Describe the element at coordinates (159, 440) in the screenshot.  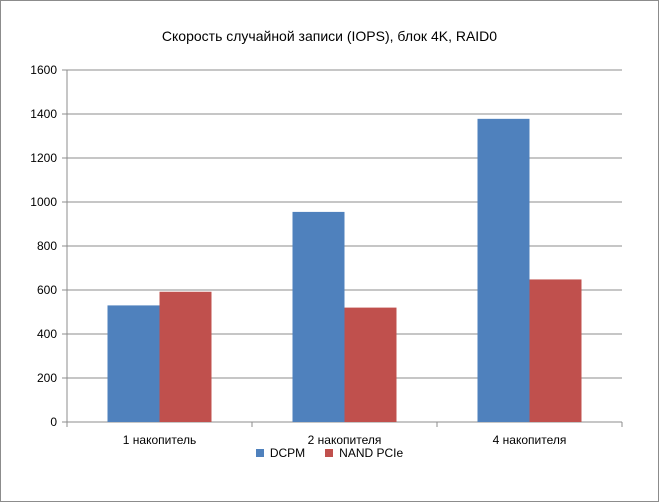
I see `x-category-label: 1 накопитель` at that location.